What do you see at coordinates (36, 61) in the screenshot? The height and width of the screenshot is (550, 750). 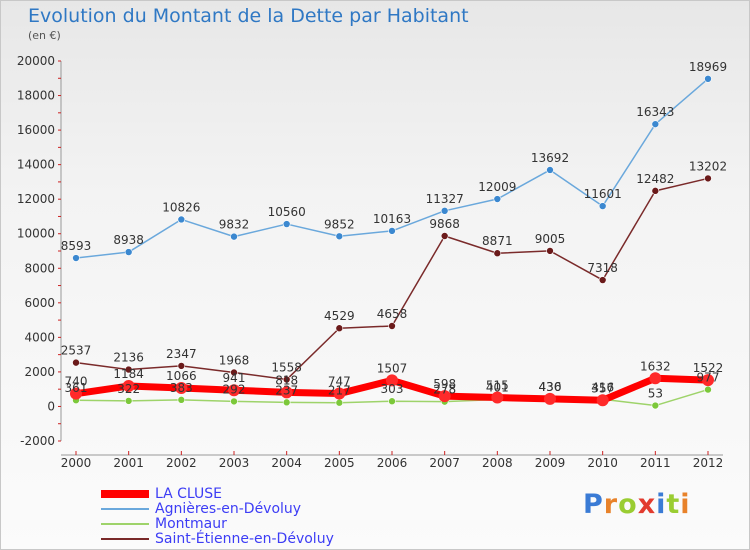 I see `y-tick-label: 20000` at bounding box center [36, 61].